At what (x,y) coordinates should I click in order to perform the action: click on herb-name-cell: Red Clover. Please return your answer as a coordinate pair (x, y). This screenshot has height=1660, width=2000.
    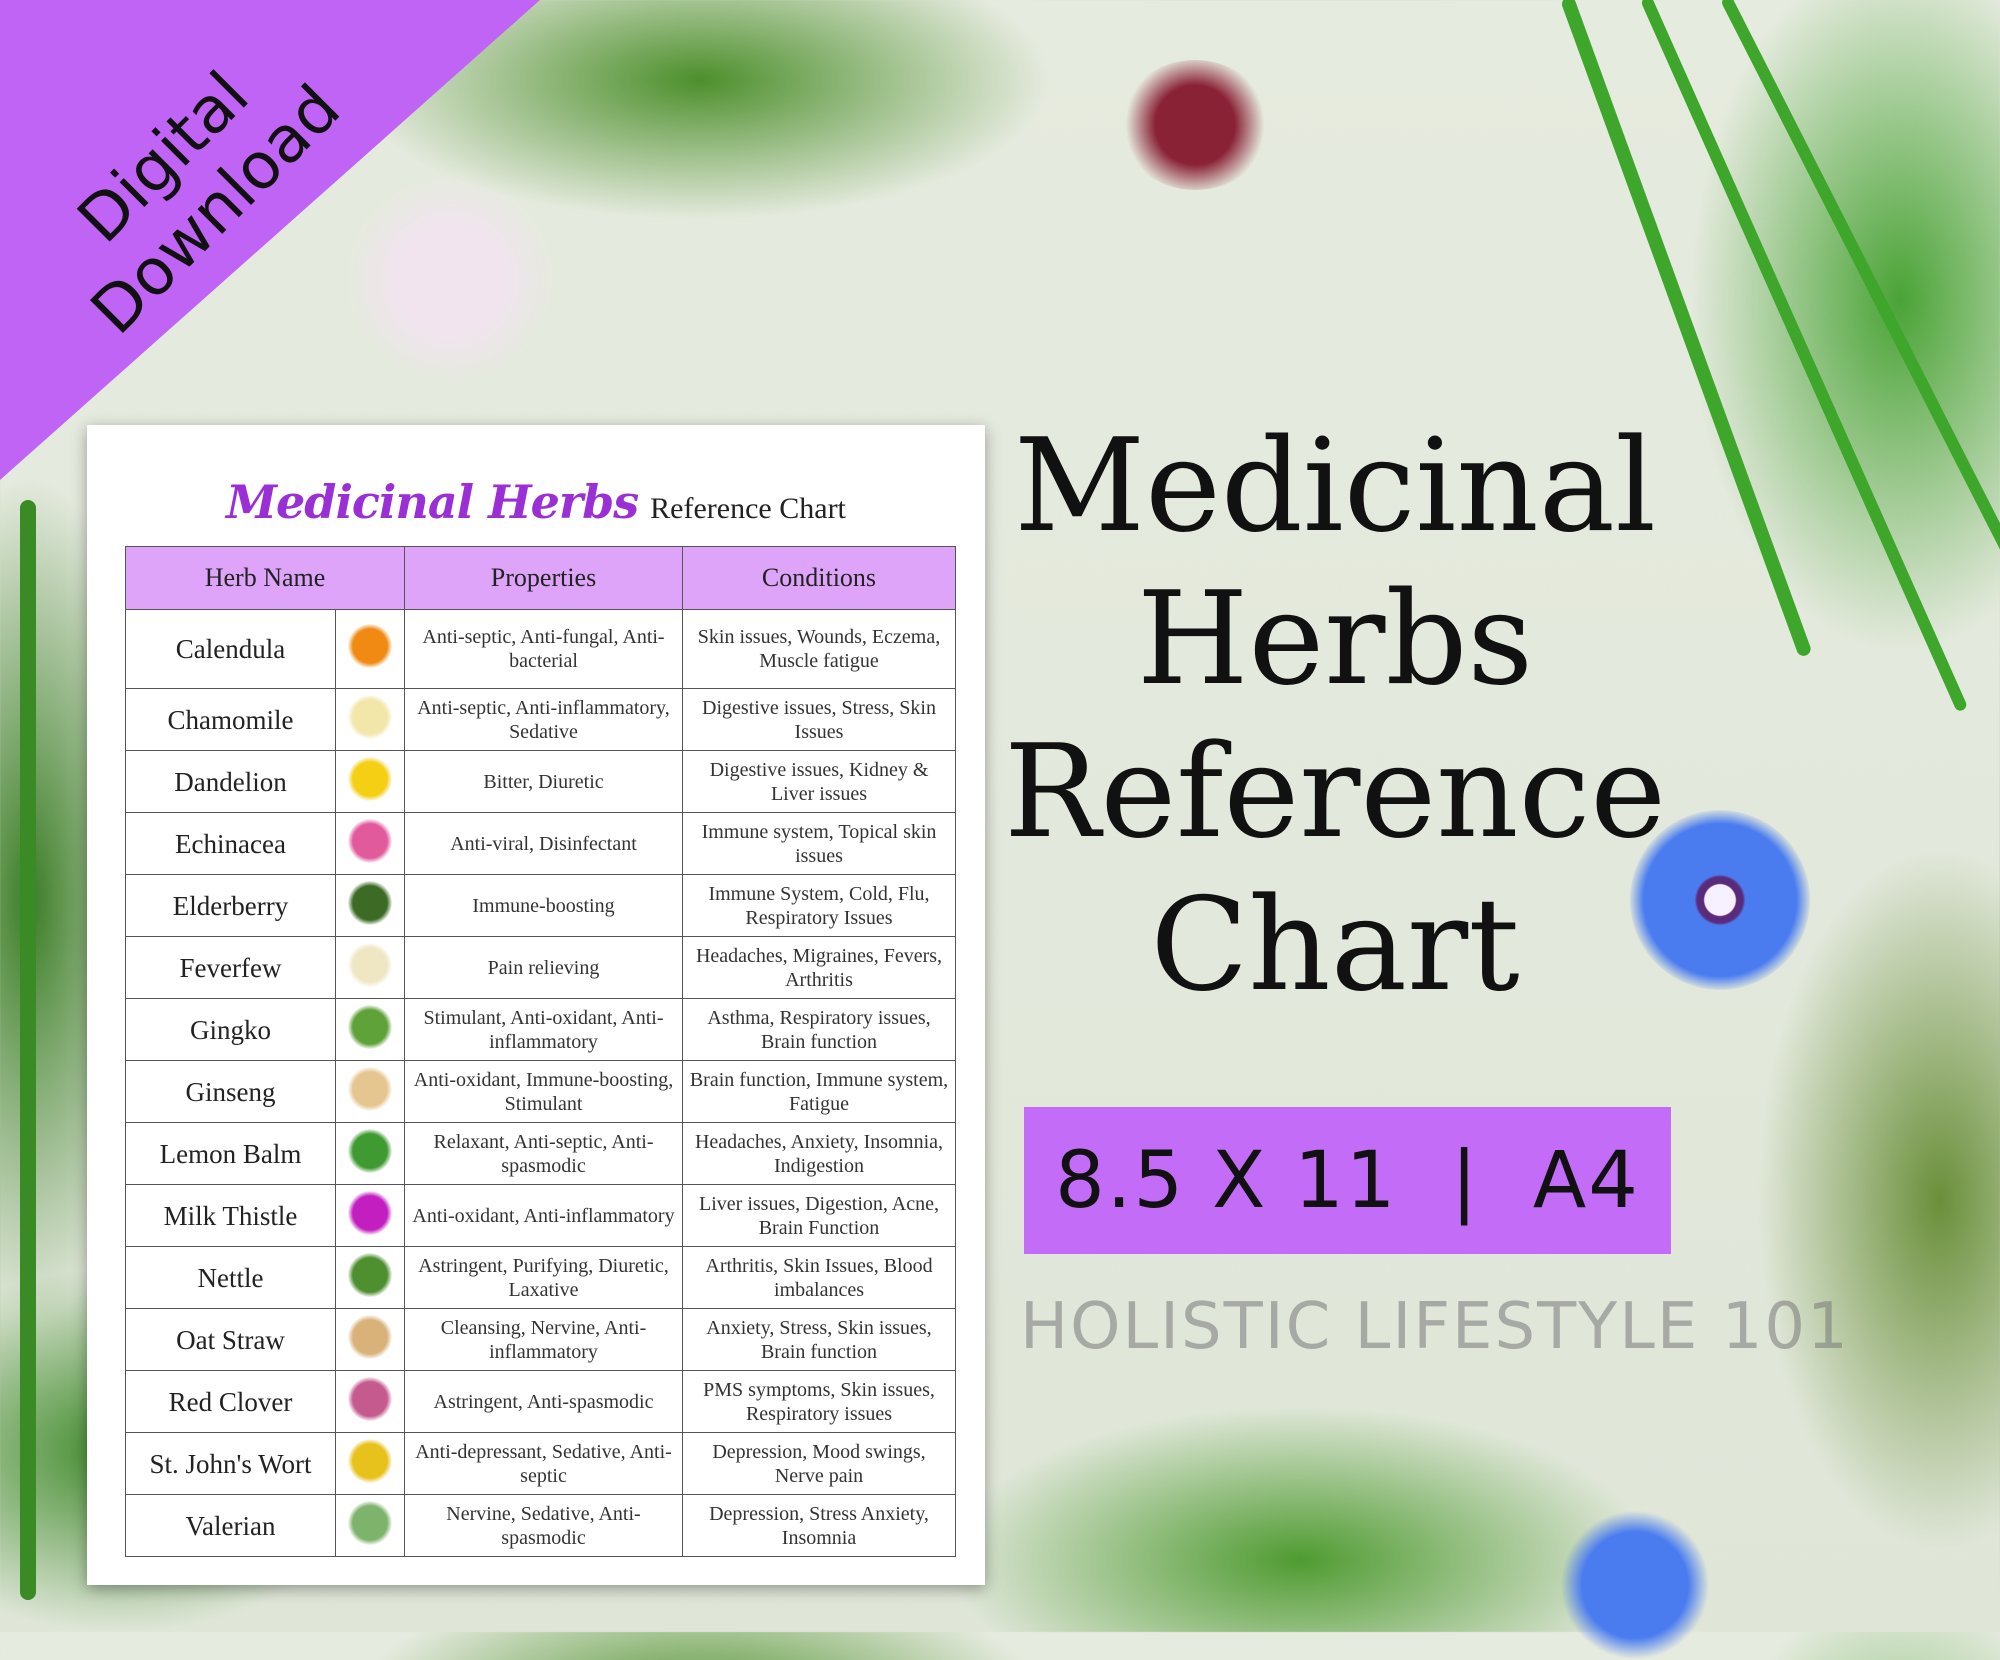
    Looking at the image, I should click on (230, 1401).